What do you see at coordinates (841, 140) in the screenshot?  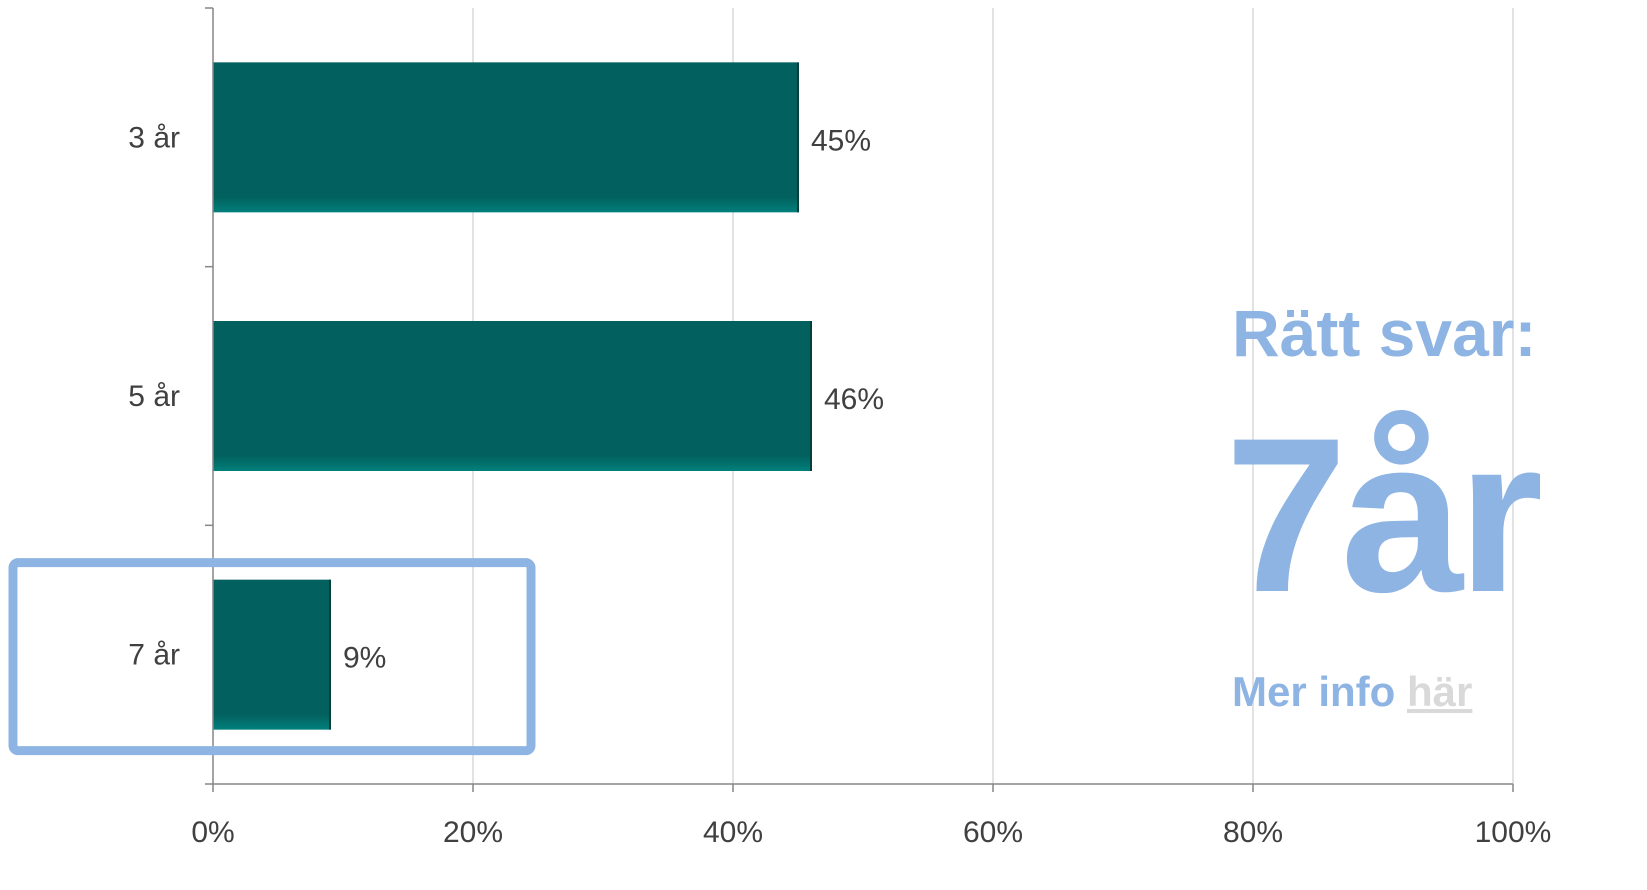 I see `bar-data-label: 45%` at bounding box center [841, 140].